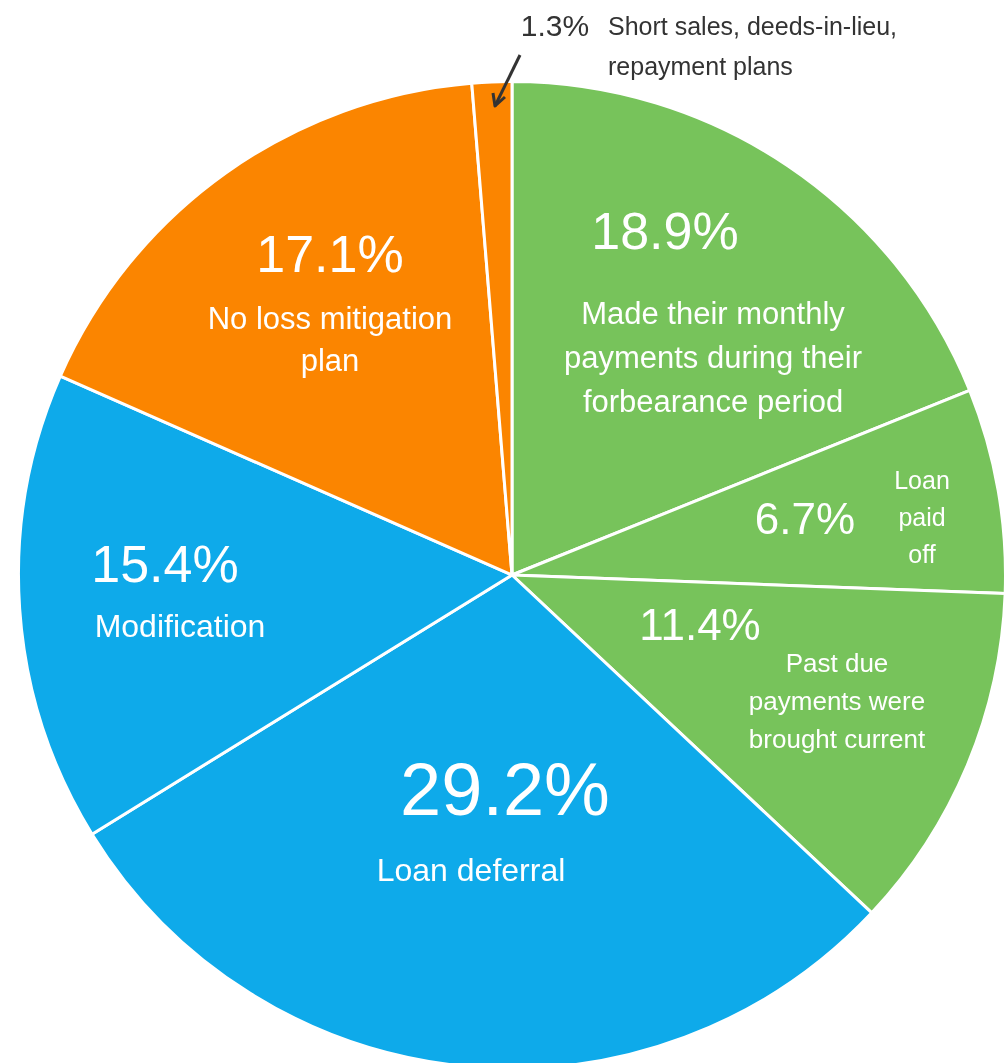 This screenshot has width=1007, height=1063. I want to click on slice-label: Modification, so click(180, 625).